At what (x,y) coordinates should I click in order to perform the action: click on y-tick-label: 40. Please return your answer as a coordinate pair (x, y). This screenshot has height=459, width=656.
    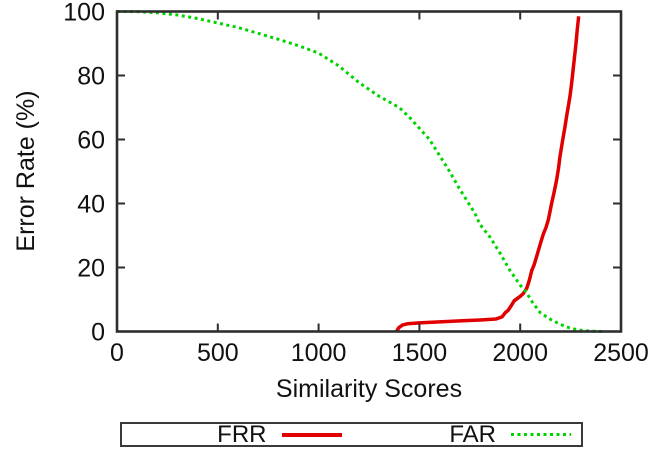
    Looking at the image, I should click on (91, 205).